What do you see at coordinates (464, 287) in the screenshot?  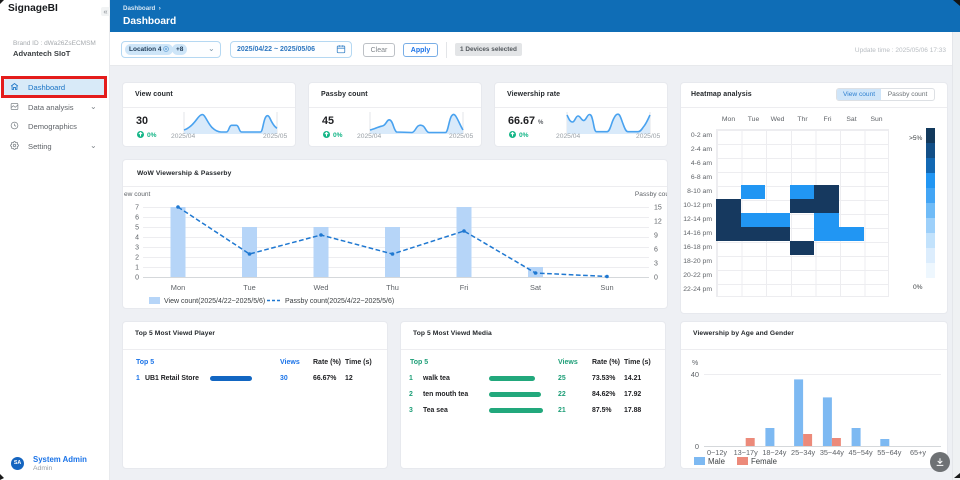 I see `svg-text: Fri` at bounding box center [464, 287].